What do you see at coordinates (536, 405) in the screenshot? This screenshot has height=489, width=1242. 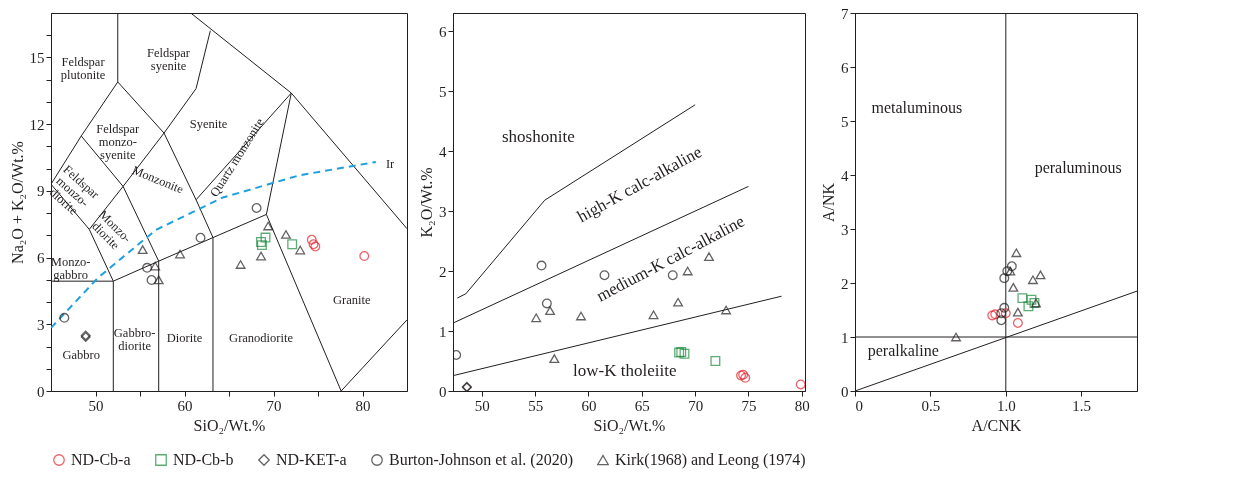 I see `x-tick-label: 55` at bounding box center [536, 405].